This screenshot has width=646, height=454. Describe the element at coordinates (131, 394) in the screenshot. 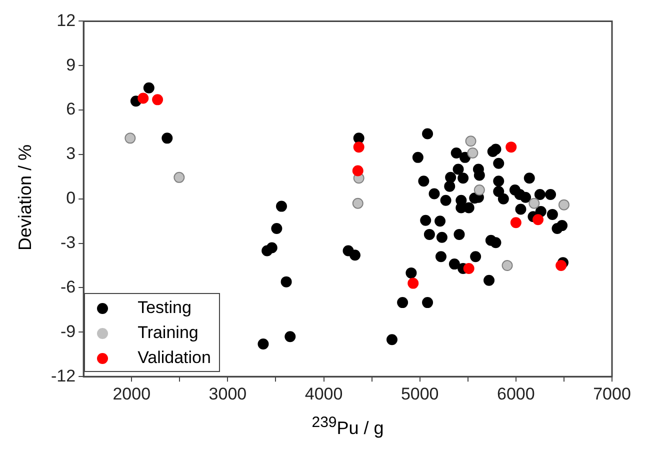

I see `x-tick-label: 2000` at that location.